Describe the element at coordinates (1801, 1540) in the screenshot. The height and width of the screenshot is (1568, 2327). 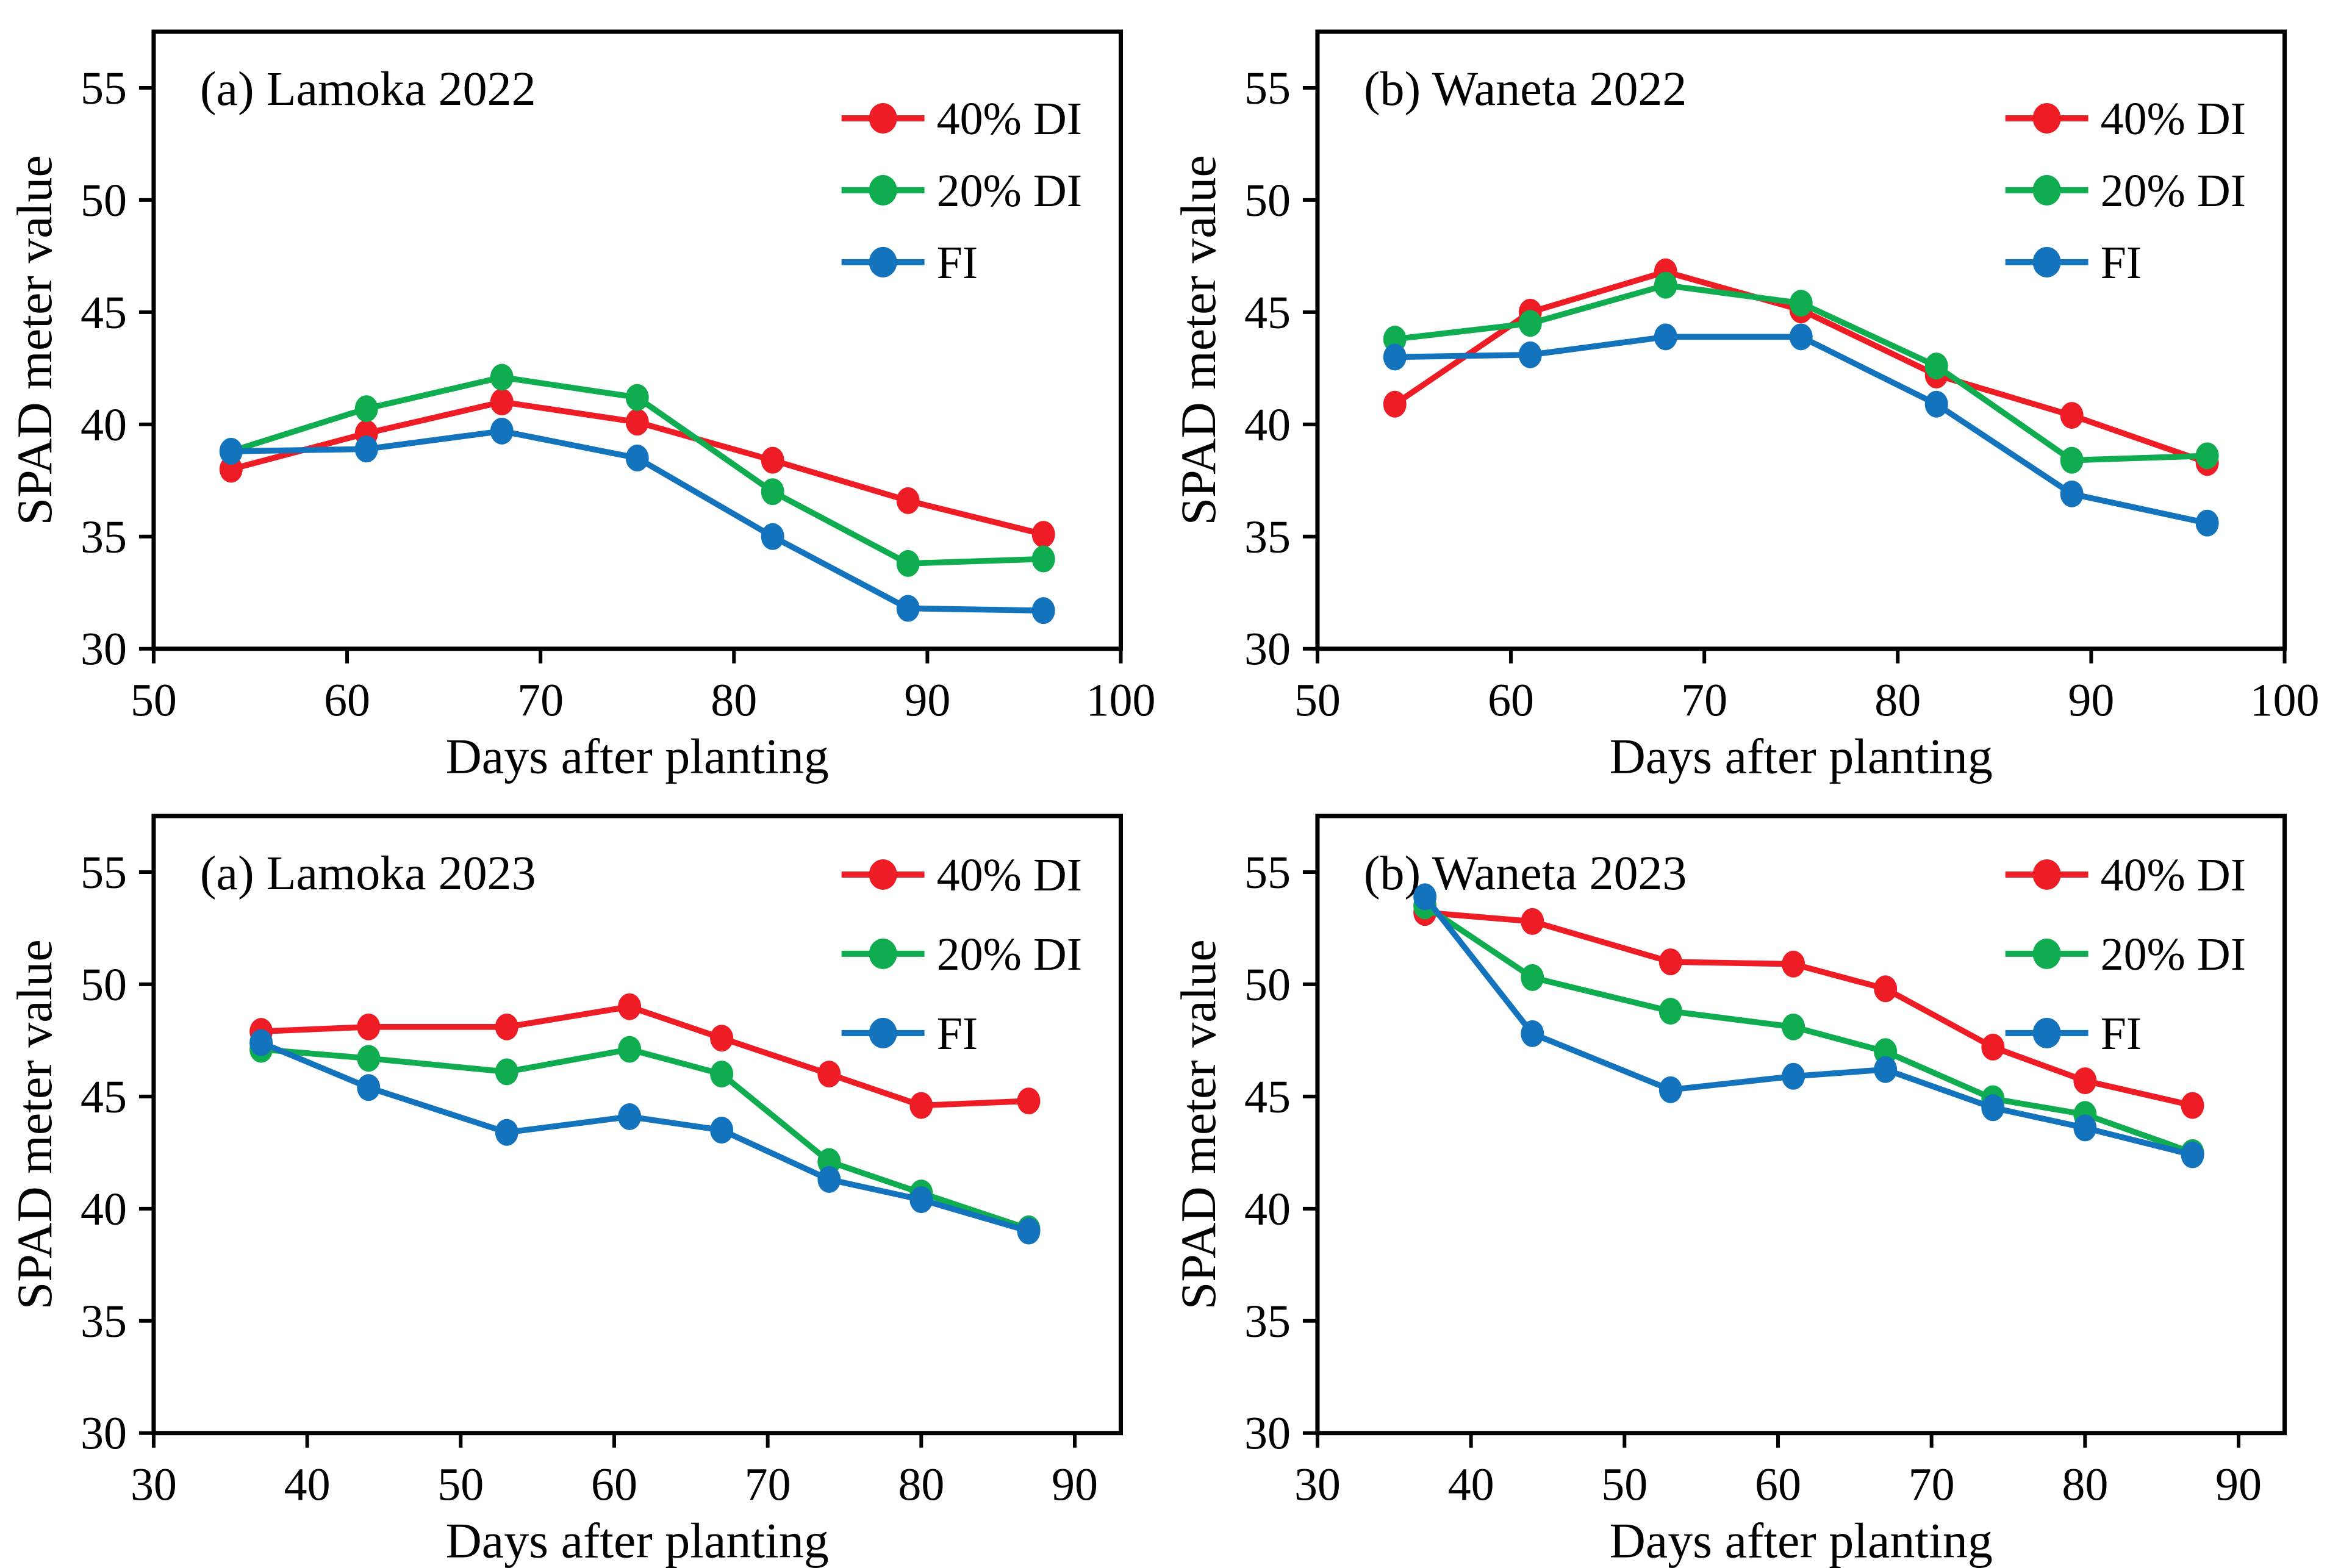
I see `x-axis-label: Days after planting` at that location.